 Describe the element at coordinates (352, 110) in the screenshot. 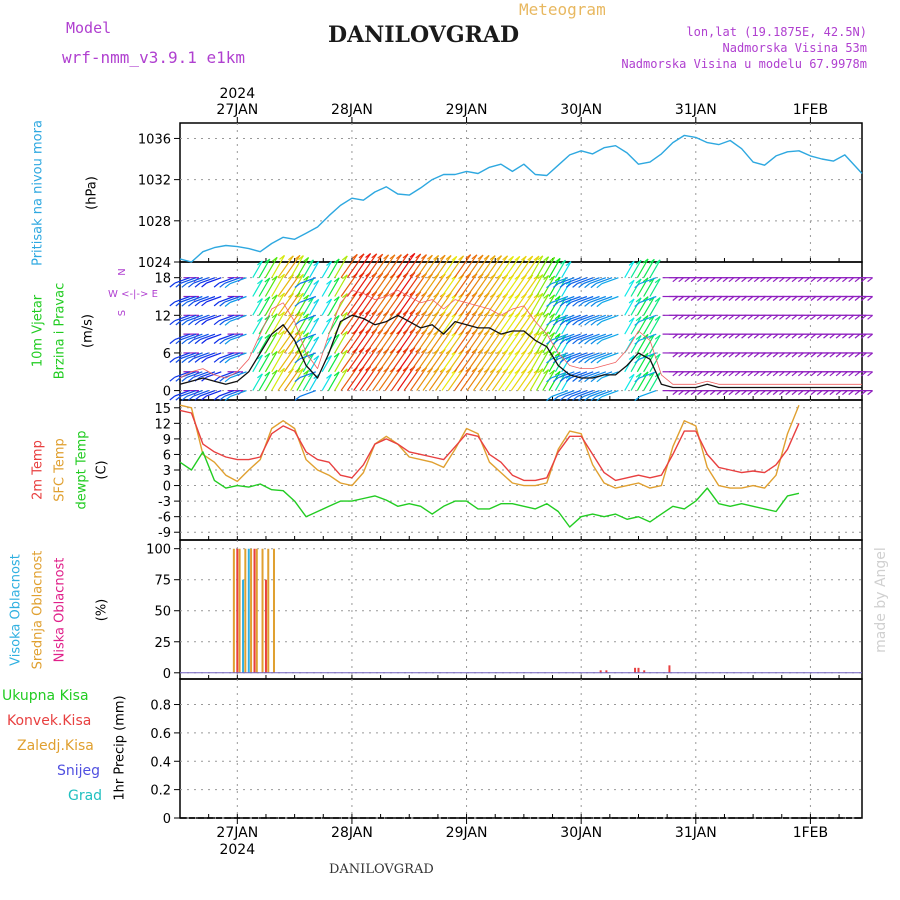

I see `top-xtick-label: 28JAN` at that location.